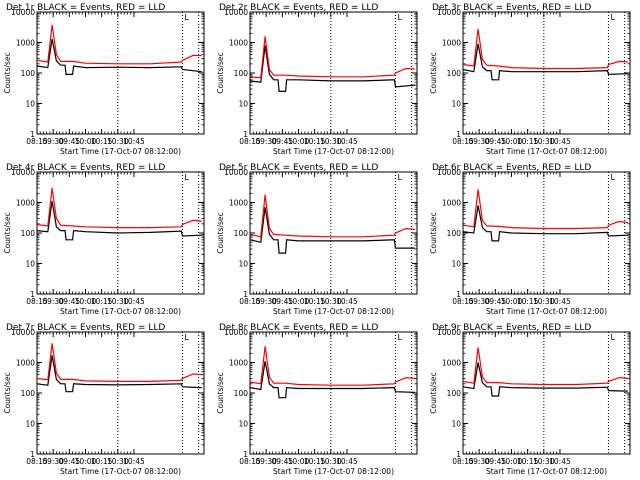 The width and height of the screenshot is (640, 480). What do you see at coordinates (298, 168) in the screenshot?
I see `panel-title: Det 5r BLACK = Events, RED = LLD` at bounding box center [298, 168].